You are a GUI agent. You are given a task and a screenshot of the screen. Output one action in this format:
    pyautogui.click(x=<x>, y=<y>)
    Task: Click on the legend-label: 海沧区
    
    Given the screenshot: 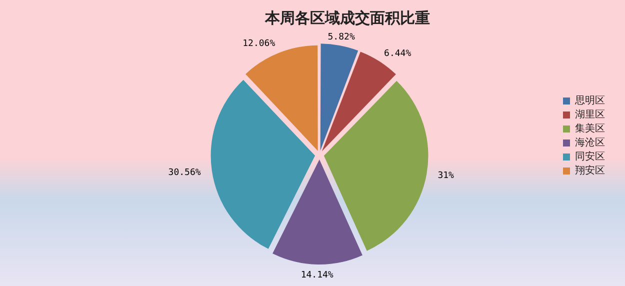 What is the action you would take?
    pyautogui.click(x=590, y=142)
    